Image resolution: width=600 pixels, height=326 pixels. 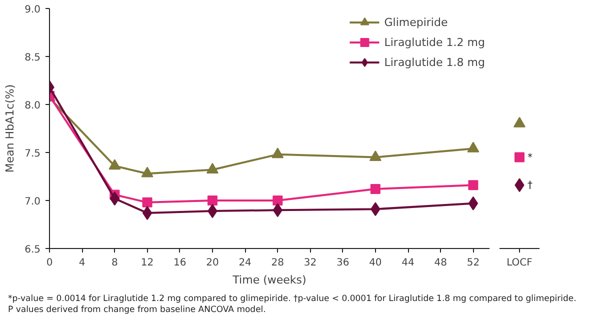 I want to click on text: P values derived from change from baseline ANCOVA model., so click(x=137, y=309).